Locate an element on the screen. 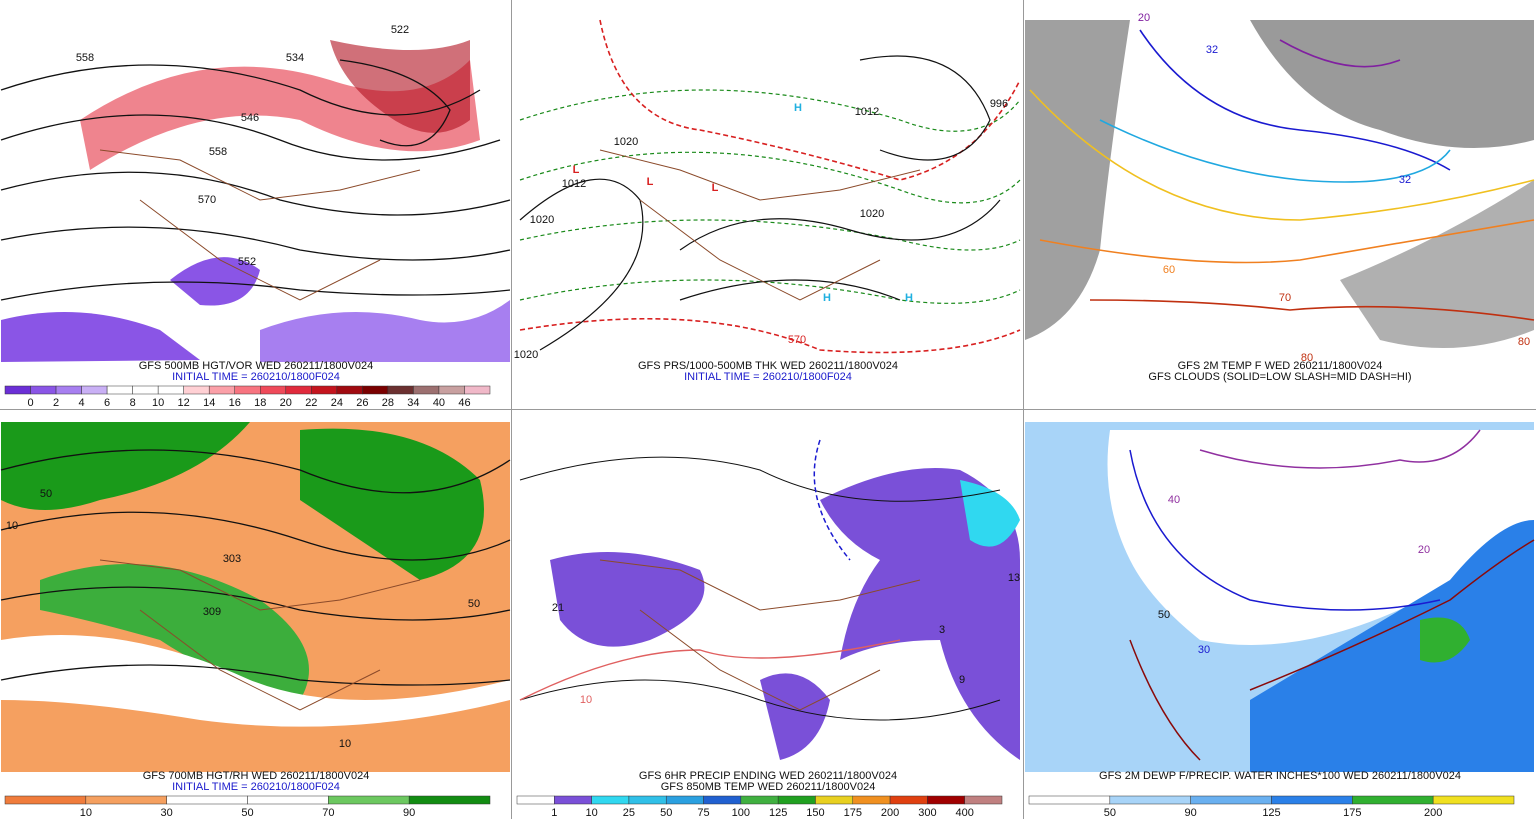 This screenshot has width=1536, height=819. map-dewpoint is located at coordinates (1280, 597).